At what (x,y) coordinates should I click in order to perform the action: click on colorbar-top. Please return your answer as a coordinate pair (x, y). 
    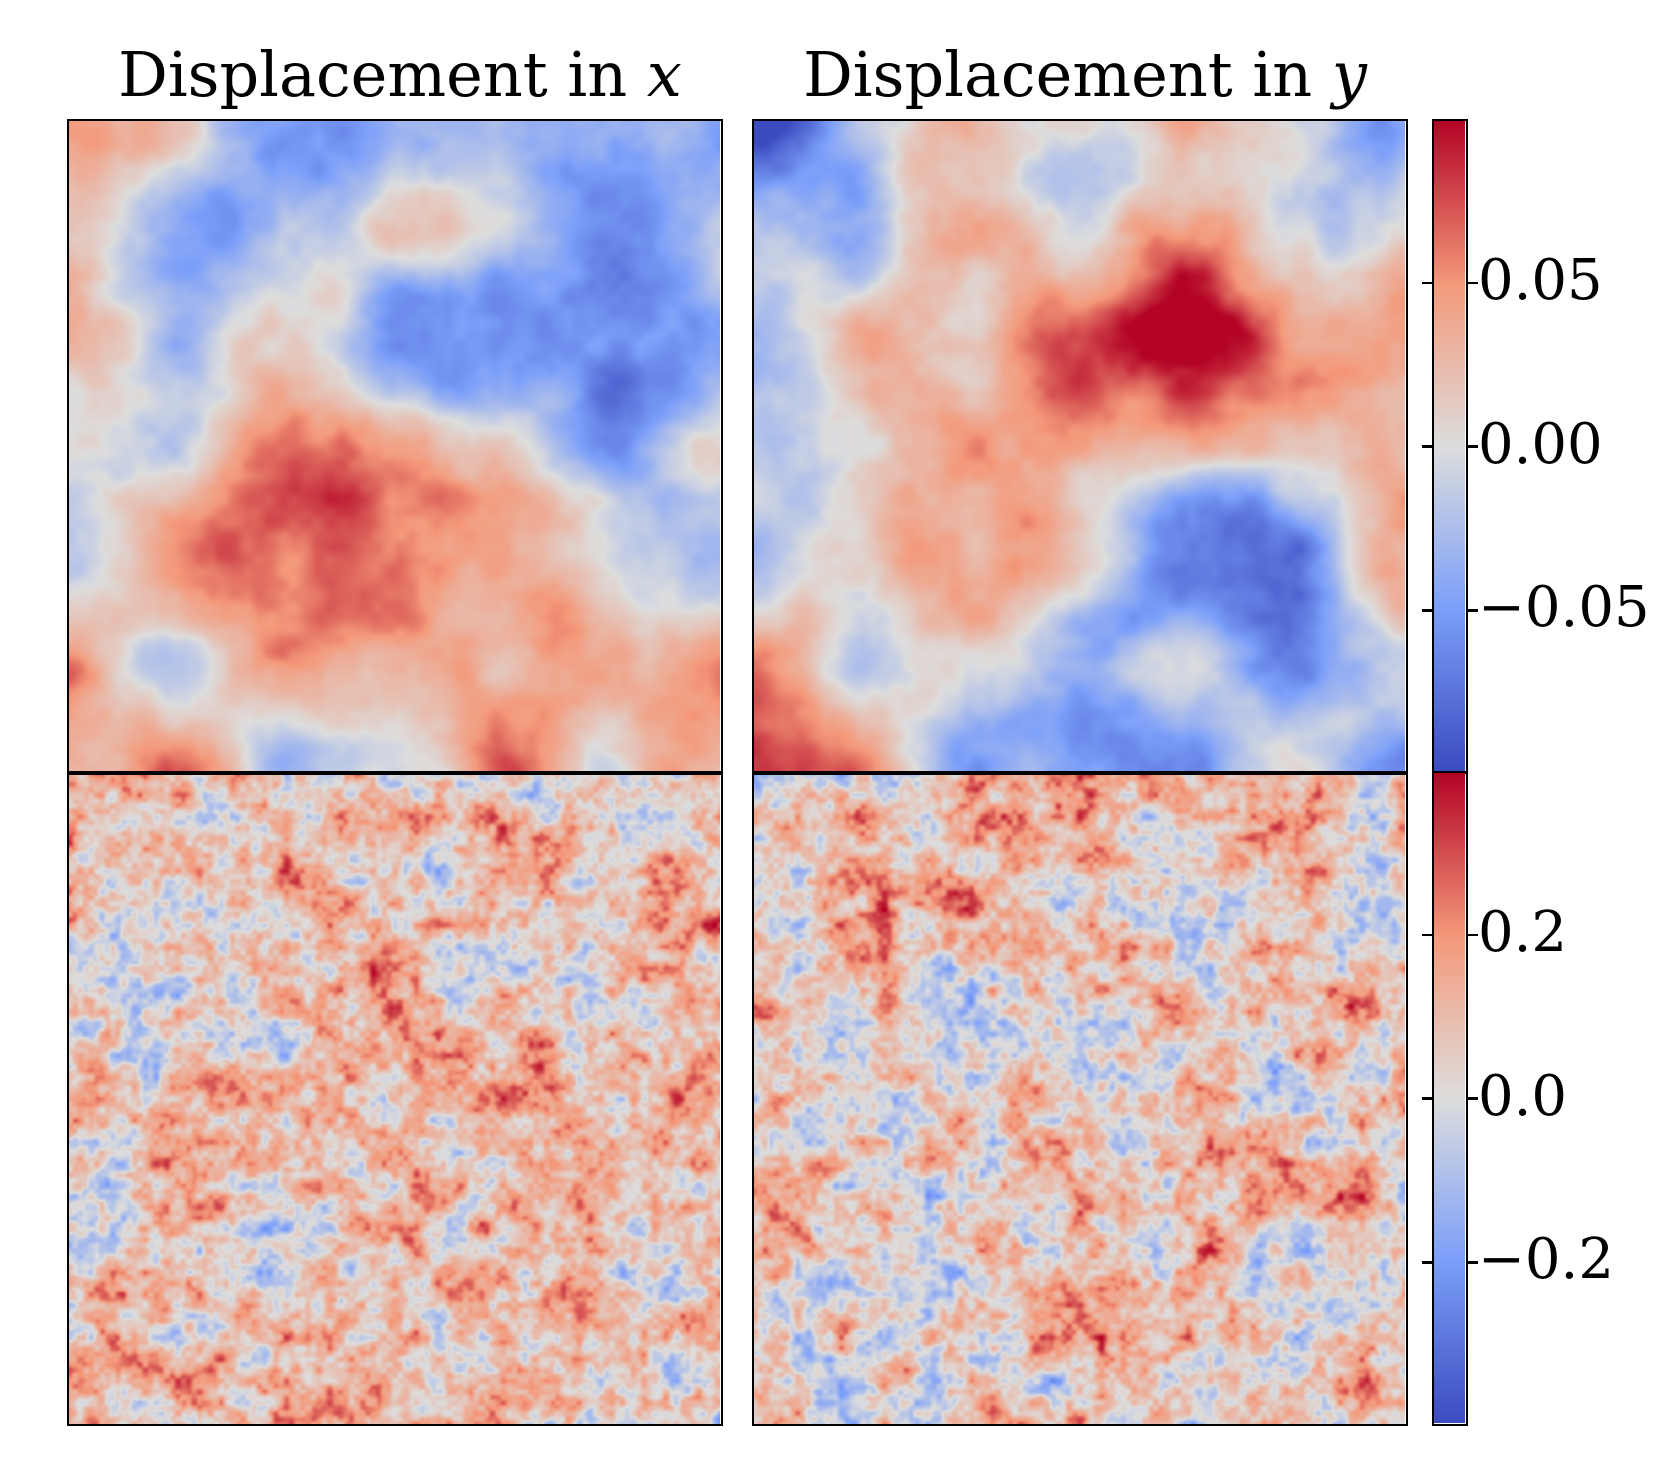
    Looking at the image, I should click on (1450, 446).